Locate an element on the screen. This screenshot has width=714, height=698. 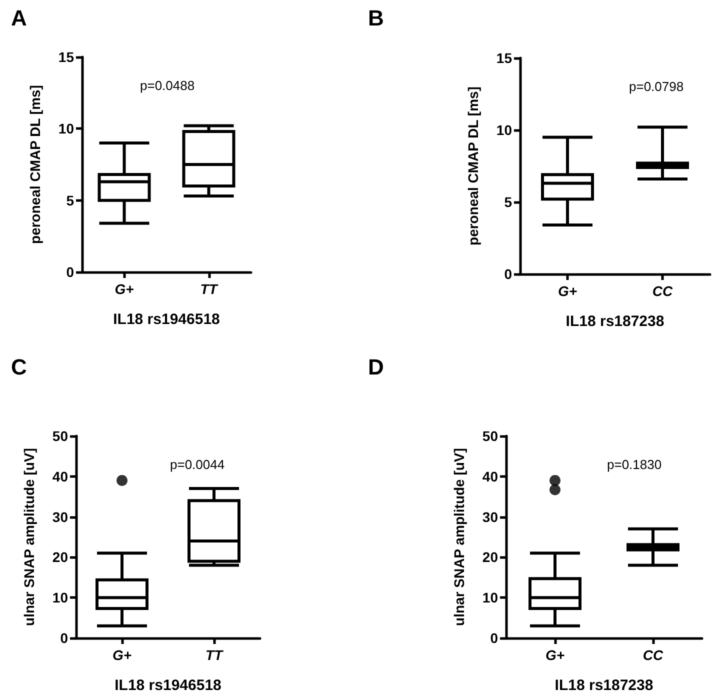
annotation: p=0.0488 is located at coordinates (167, 85).